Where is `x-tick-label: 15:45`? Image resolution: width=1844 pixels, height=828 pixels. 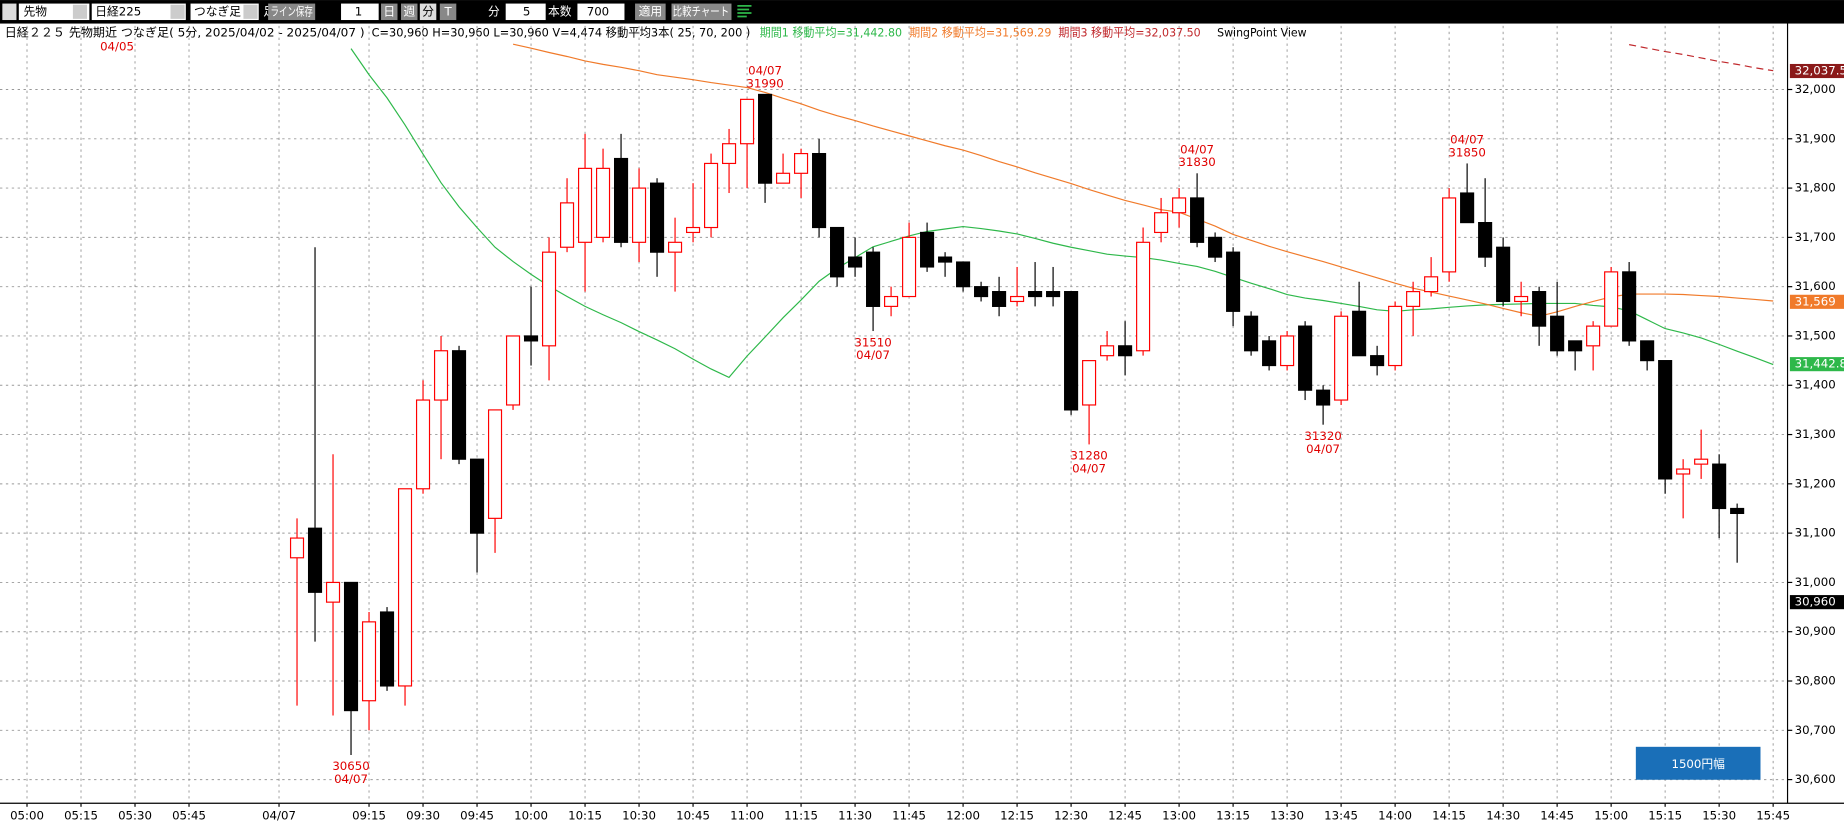
x-tick-label: 15:45 is located at coordinates (1773, 816).